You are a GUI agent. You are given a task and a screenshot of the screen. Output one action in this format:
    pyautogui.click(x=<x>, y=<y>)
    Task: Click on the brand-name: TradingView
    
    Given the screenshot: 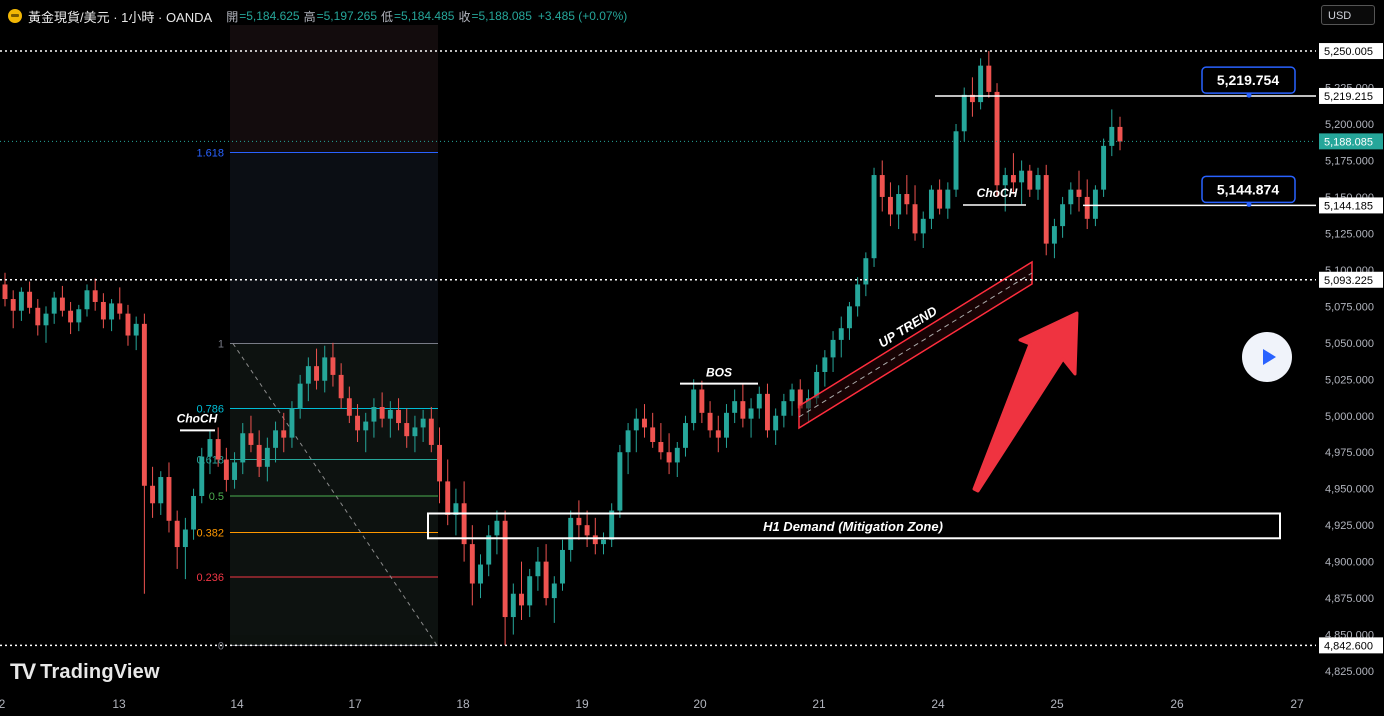 What is the action you would take?
    pyautogui.click(x=100, y=671)
    